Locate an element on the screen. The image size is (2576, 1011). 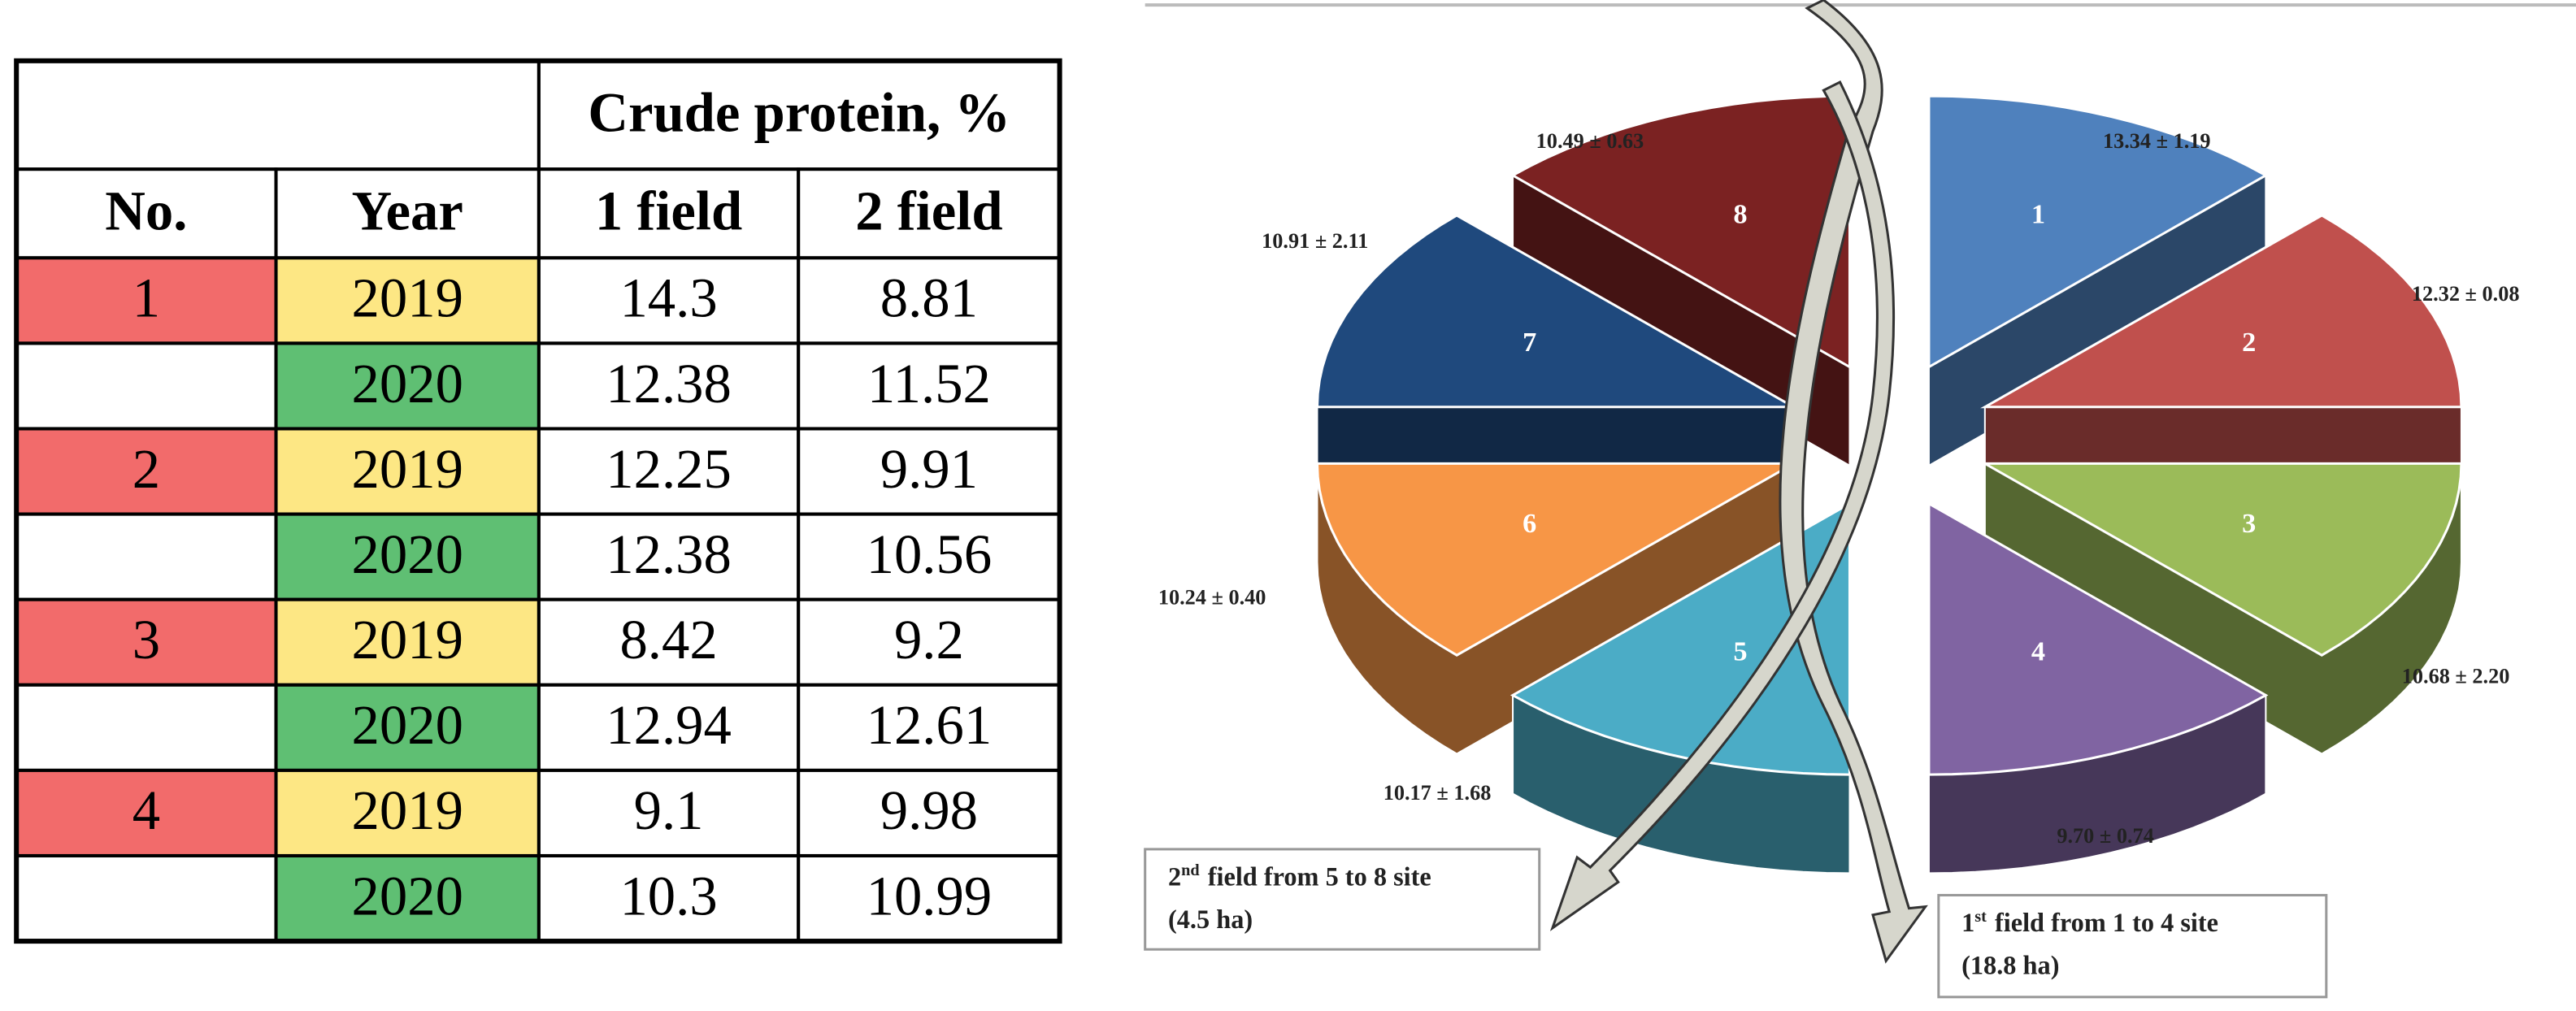
row-number: 3 is located at coordinates (146, 639).